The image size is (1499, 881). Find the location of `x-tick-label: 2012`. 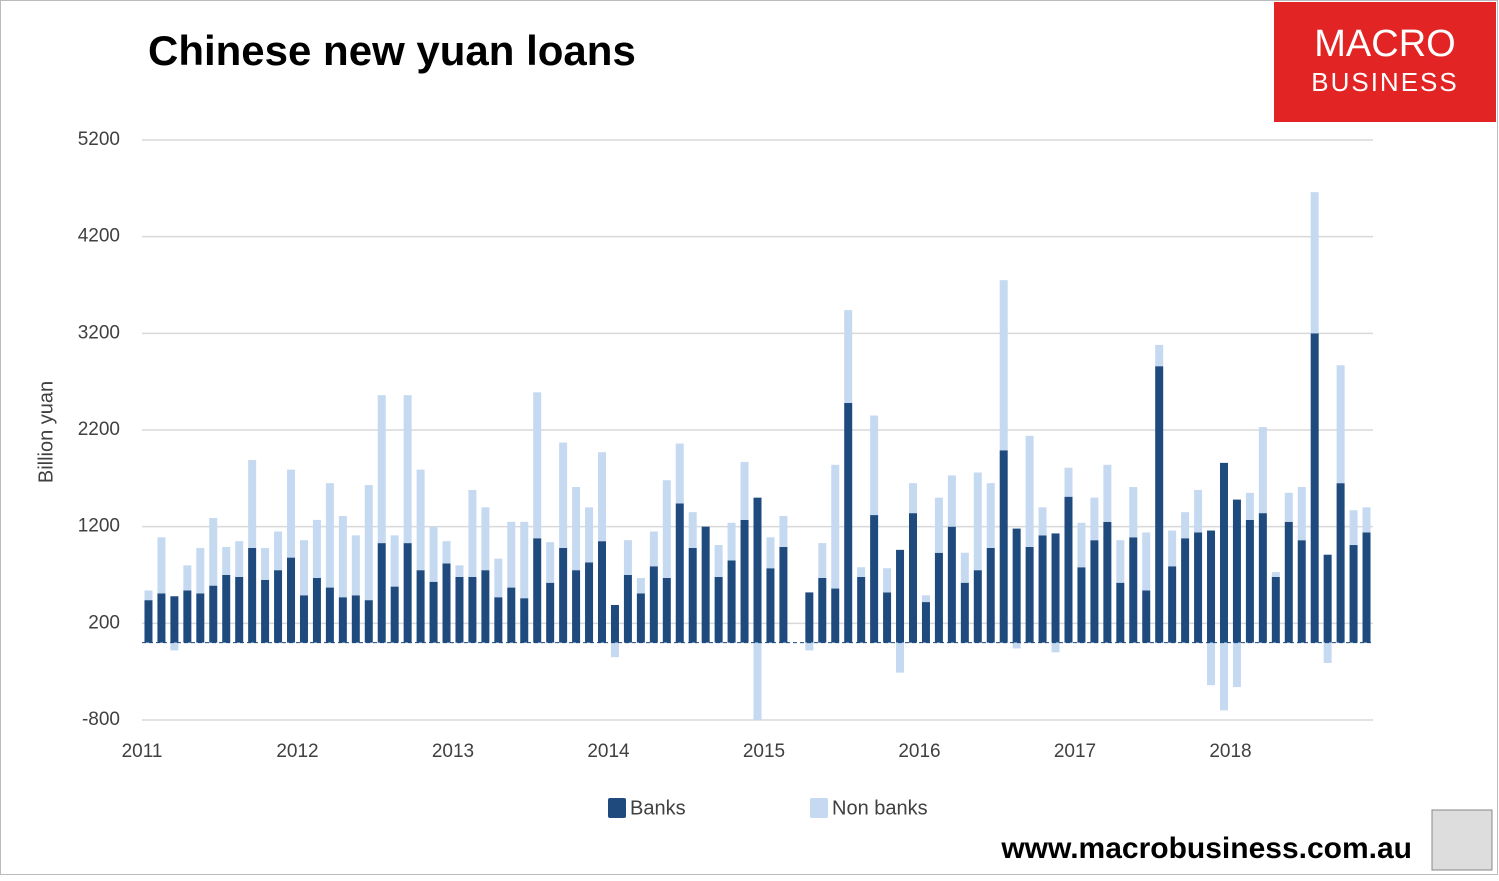

x-tick-label: 2012 is located at coordinates (297, 751).